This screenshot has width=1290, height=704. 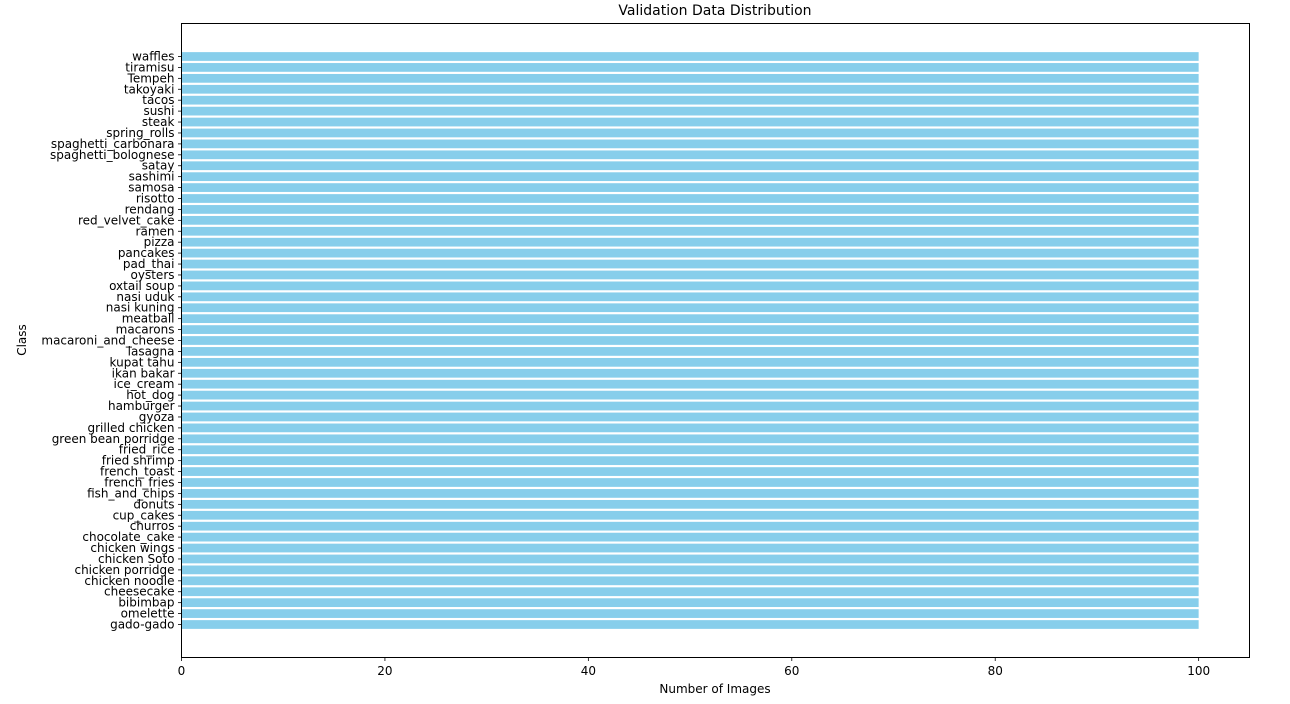 I want to click on y-tick-label-42: satay, so click(x=158, y=166).